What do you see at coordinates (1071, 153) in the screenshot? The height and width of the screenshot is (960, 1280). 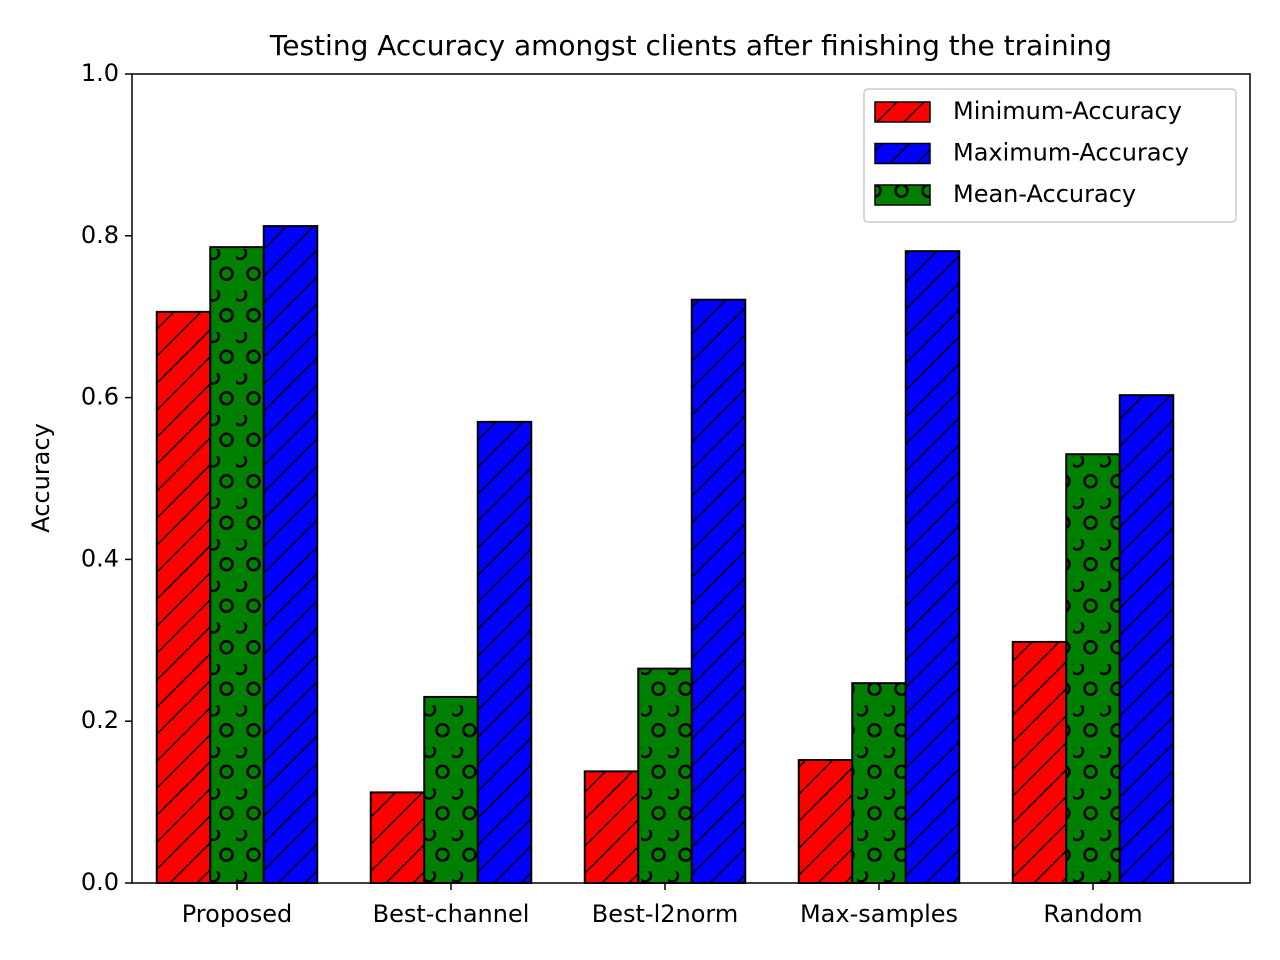 I see `legend-label: Maximum-Accuracy` at bounding box center [1071, 153].